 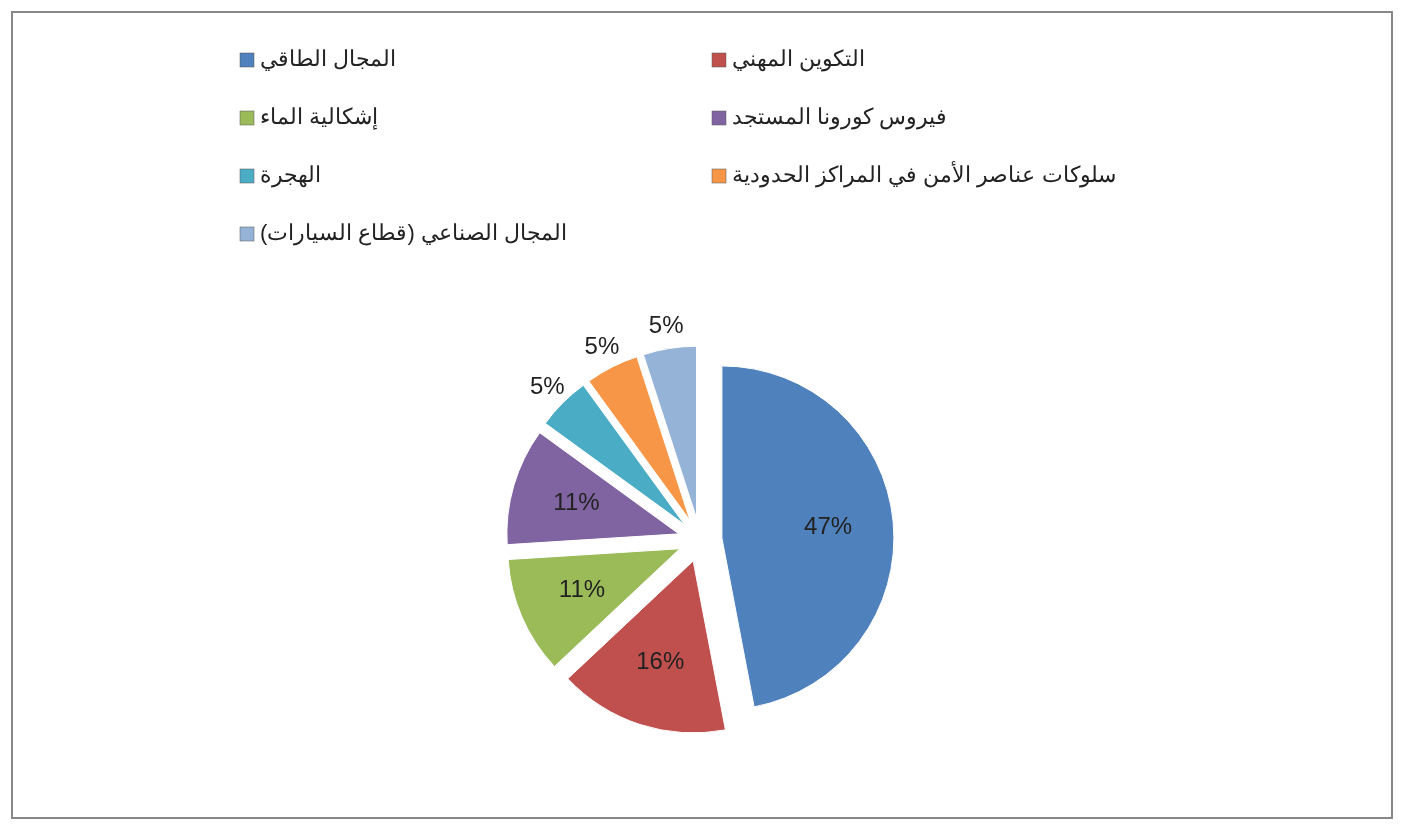 What do you see at coordinates (799, 58) in the screenshot?
I see `legend-label: التكوين المهني` at bounding box center [799, 58].